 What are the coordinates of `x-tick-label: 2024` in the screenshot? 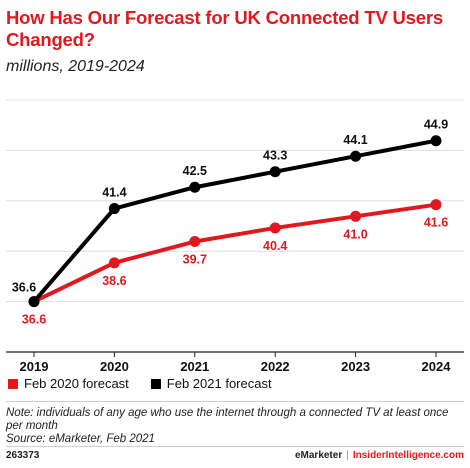 It's located at (437, 366).